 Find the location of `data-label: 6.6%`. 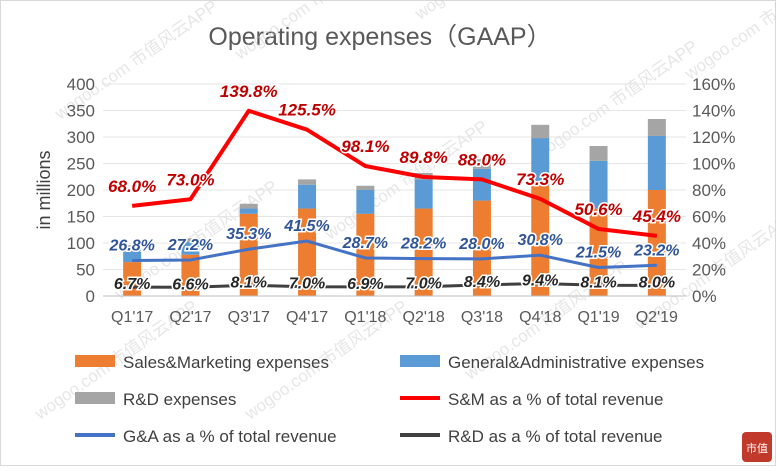

data-label: 6.6% is located at coordinates (190, 284).